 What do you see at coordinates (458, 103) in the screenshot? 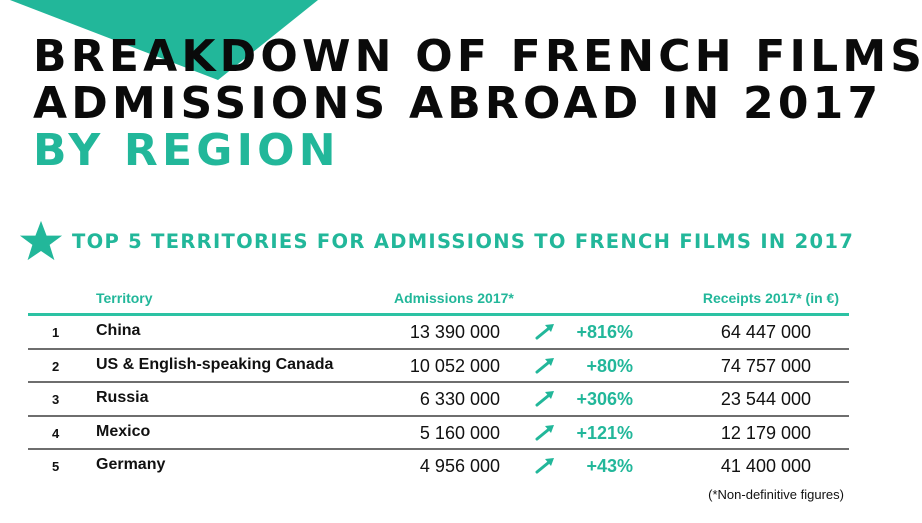
I see `title-line-2: ADMISSIONS ABROAD IN 2017` at bounding box center [458, 103].